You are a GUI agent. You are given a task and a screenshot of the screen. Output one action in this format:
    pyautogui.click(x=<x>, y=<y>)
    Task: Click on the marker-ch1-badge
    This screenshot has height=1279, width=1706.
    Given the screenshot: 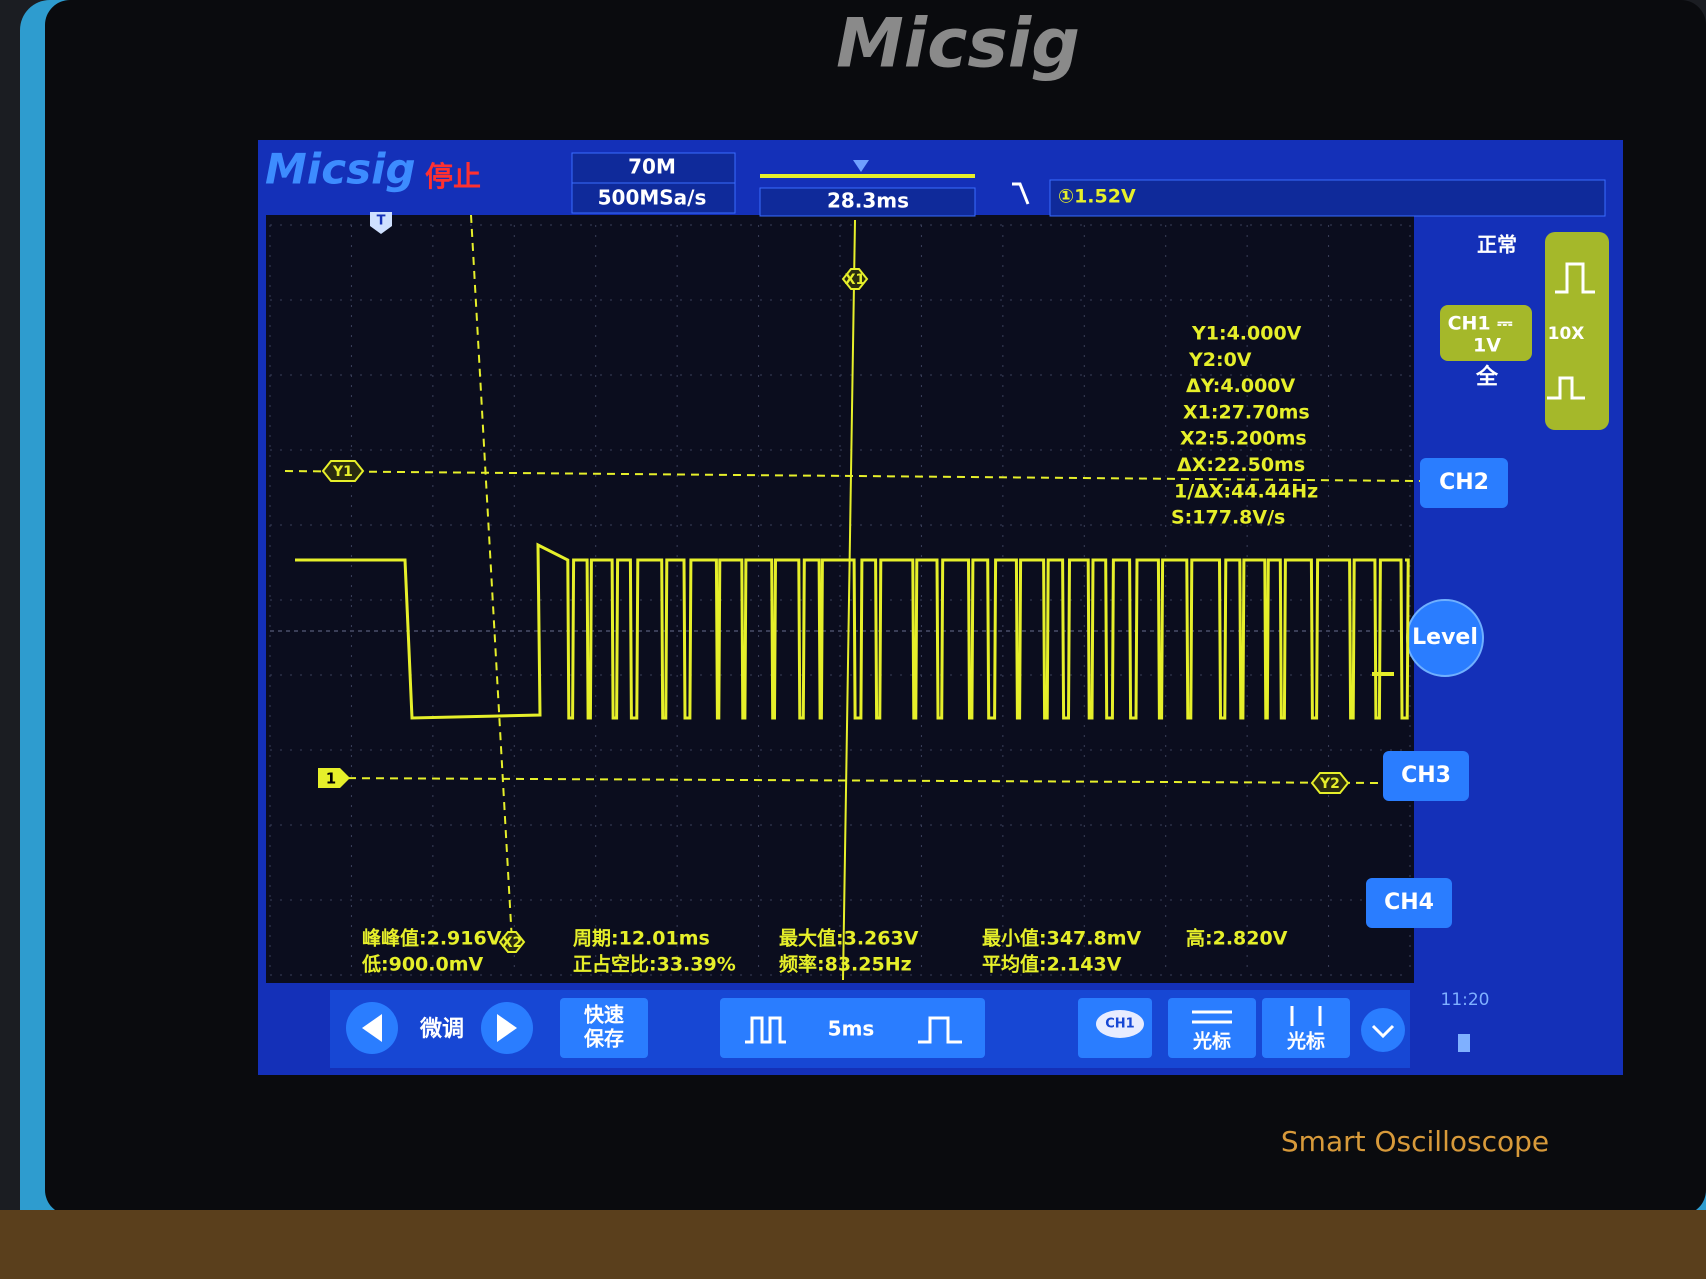 What is the action you would take?
    pyautogui.click(x=334, y=778)
    